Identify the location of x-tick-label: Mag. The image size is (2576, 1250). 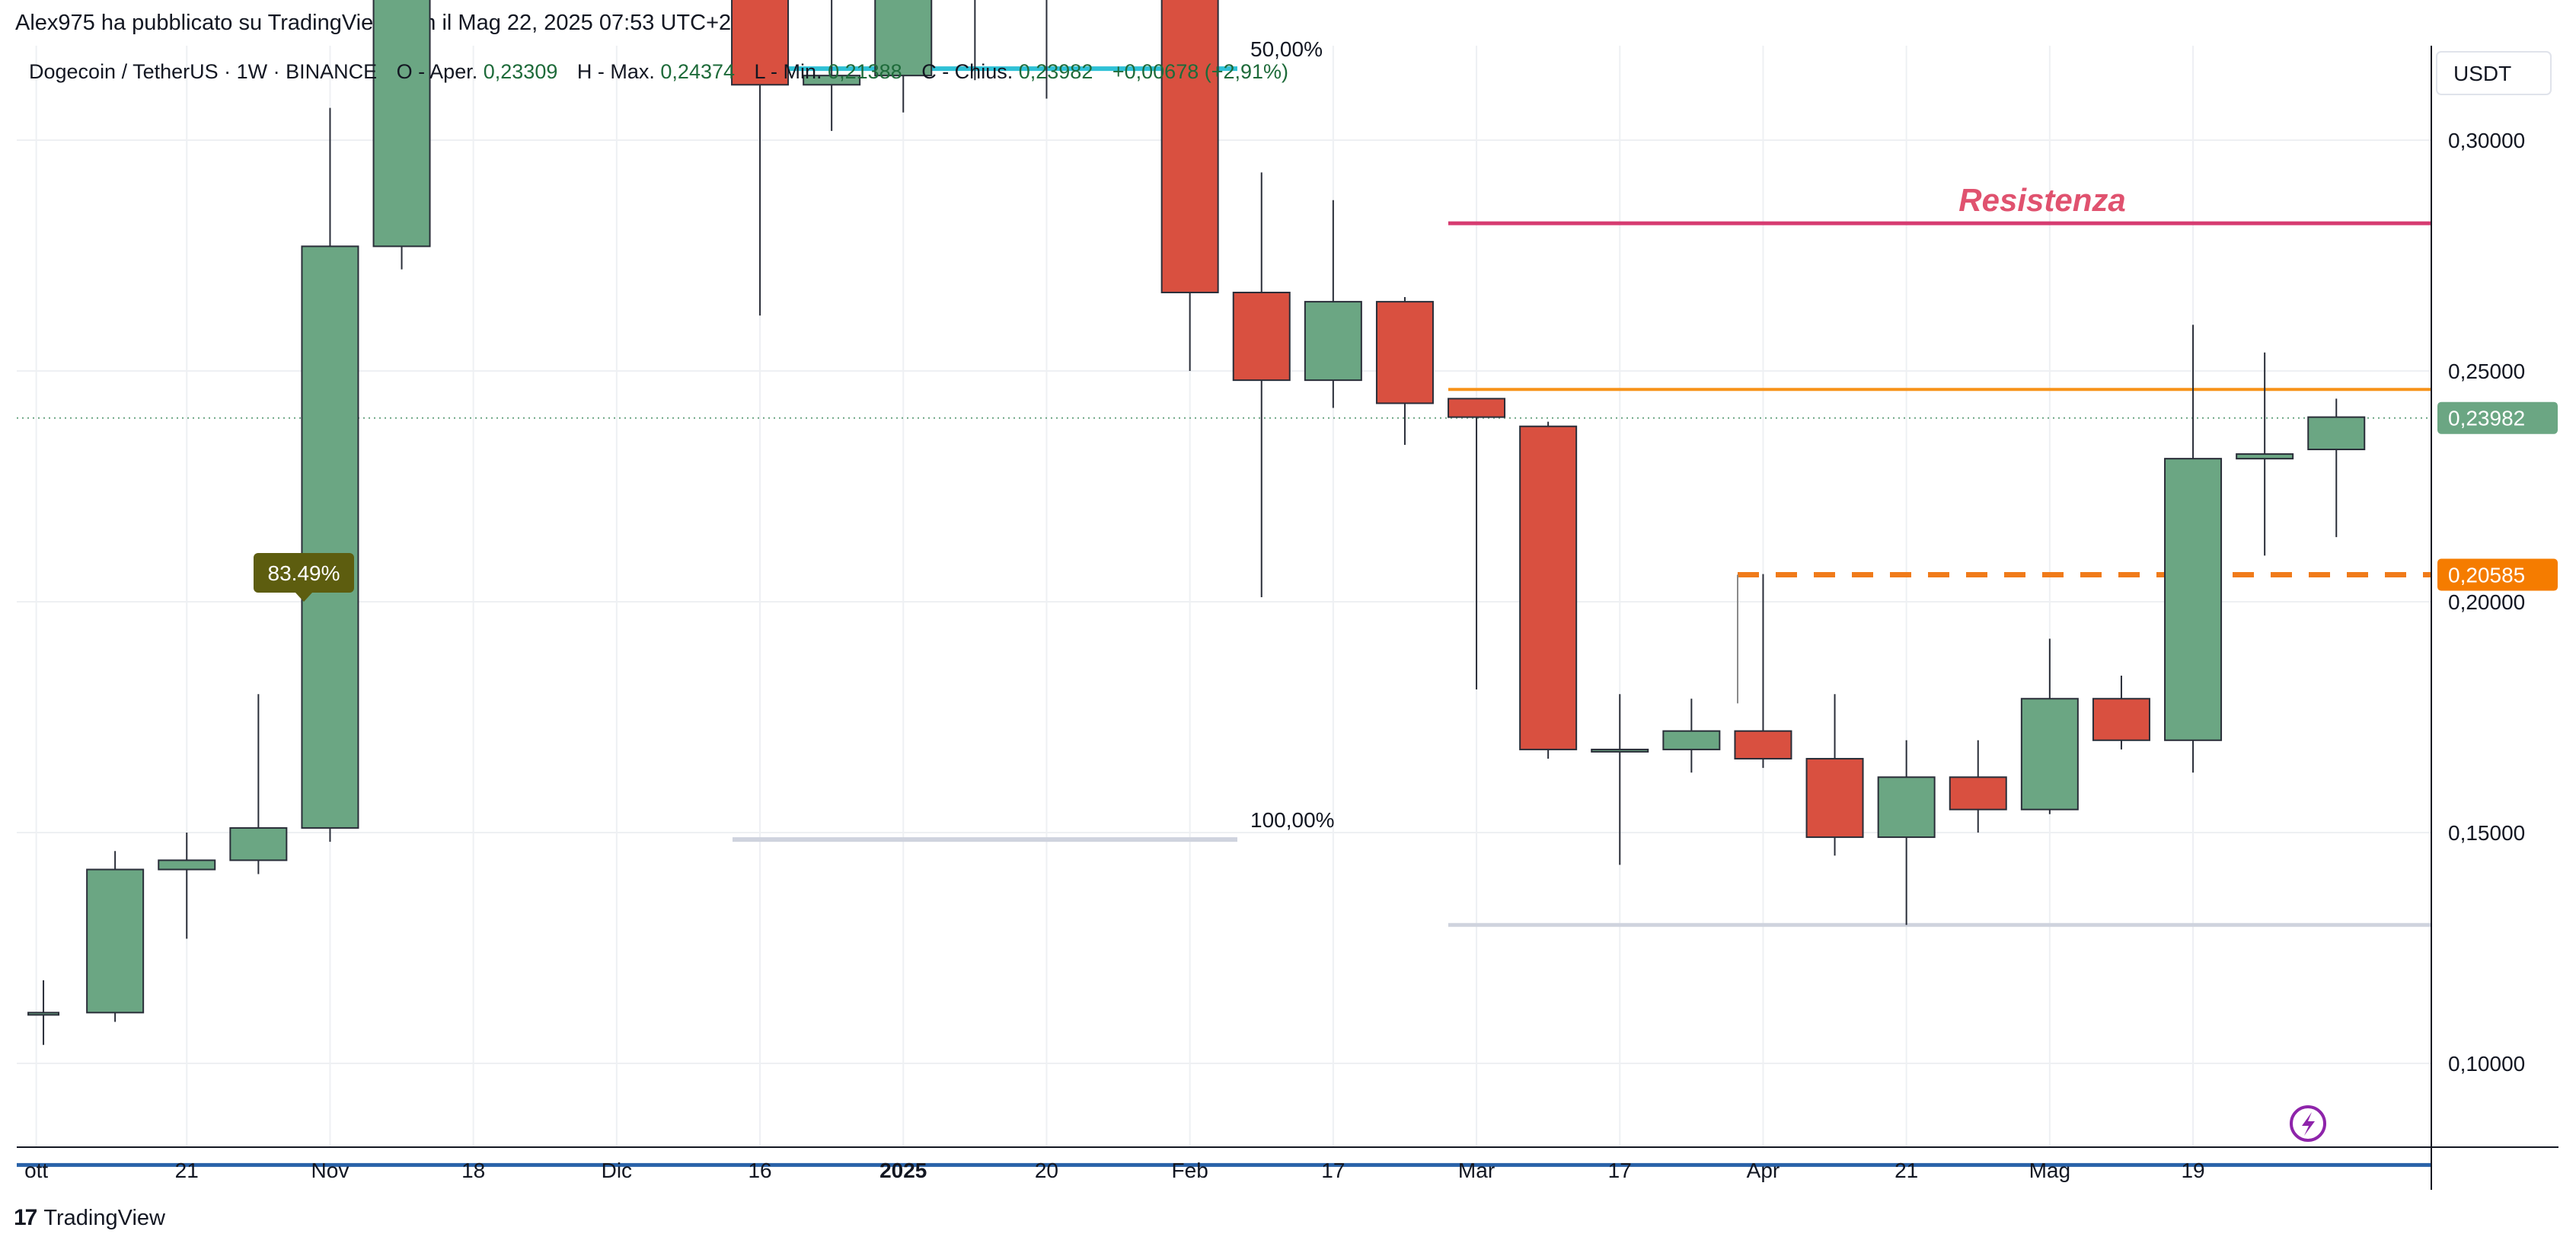
(2049, 1170).